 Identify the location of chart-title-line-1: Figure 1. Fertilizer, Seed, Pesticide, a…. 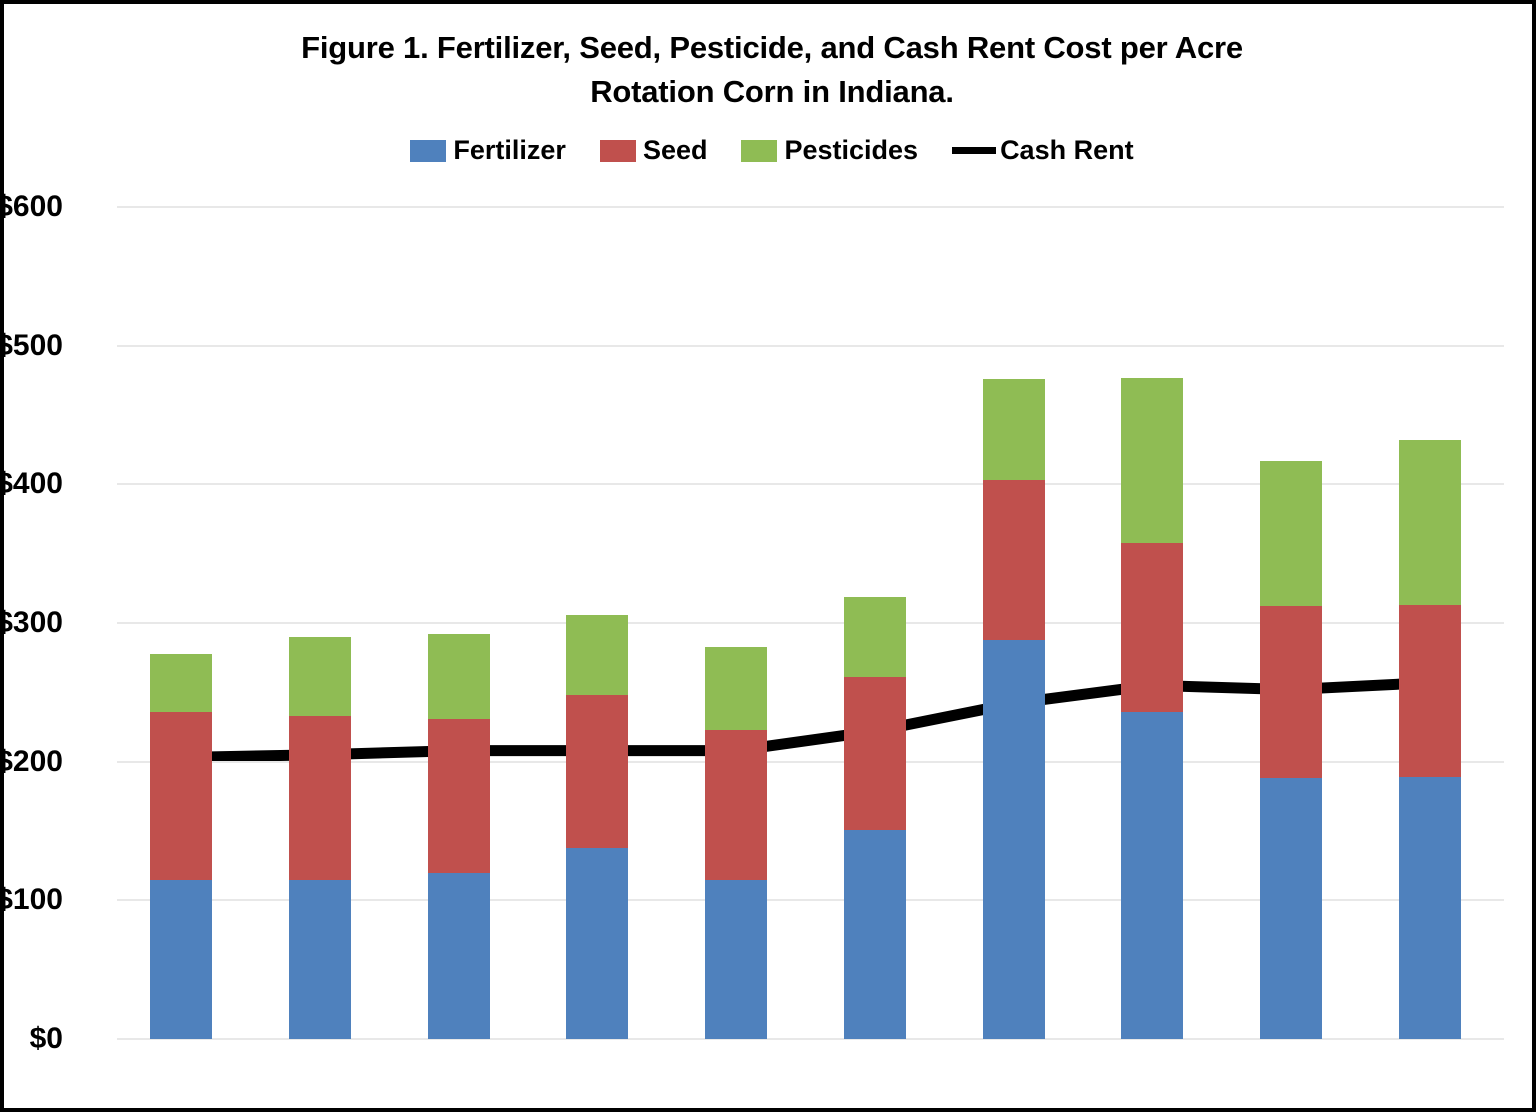
(772, 47).